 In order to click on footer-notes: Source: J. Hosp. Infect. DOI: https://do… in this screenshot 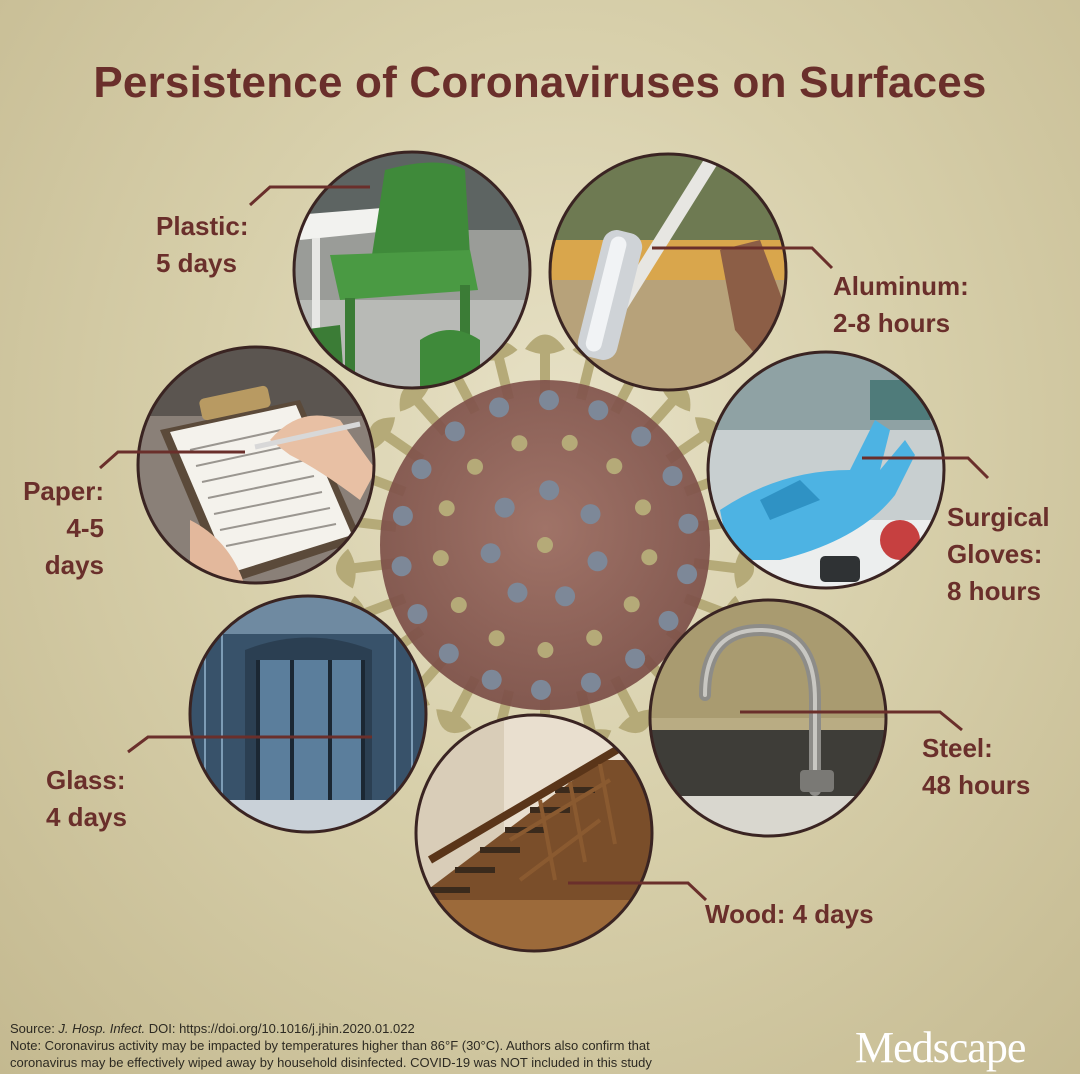, I will do `click(420, 1045)`.